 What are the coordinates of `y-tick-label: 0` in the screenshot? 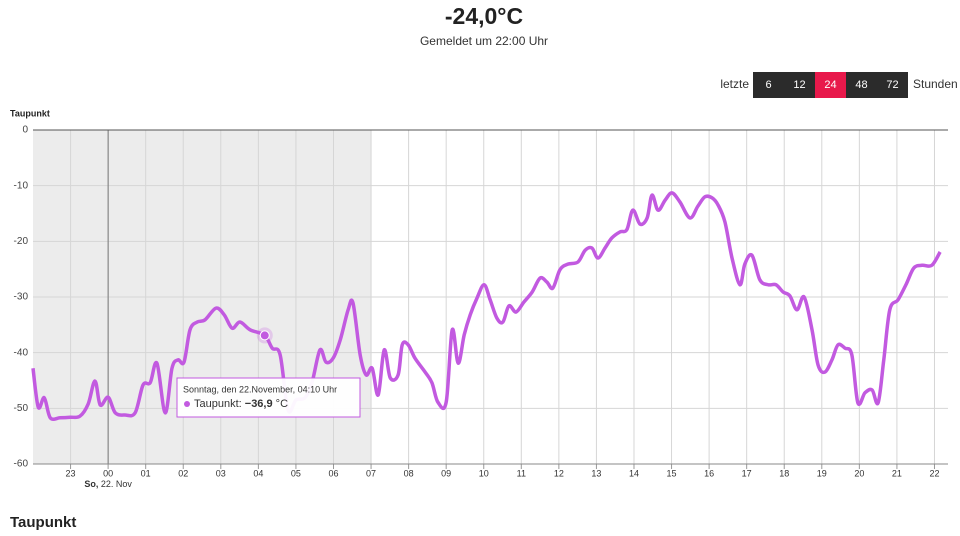 It's located at (25, 130).